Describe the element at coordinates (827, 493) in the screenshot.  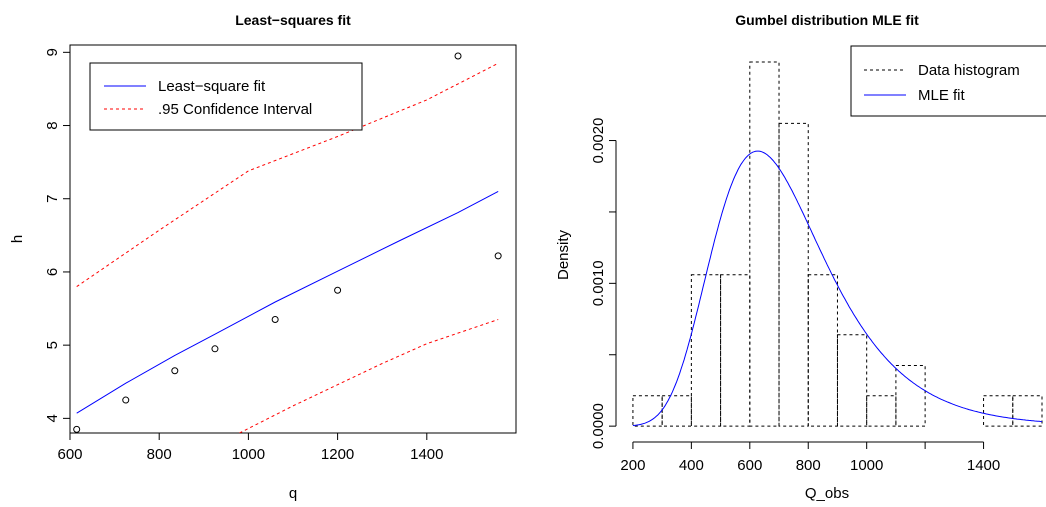
I see `right-x-axis-label: Q_obs` at that location.